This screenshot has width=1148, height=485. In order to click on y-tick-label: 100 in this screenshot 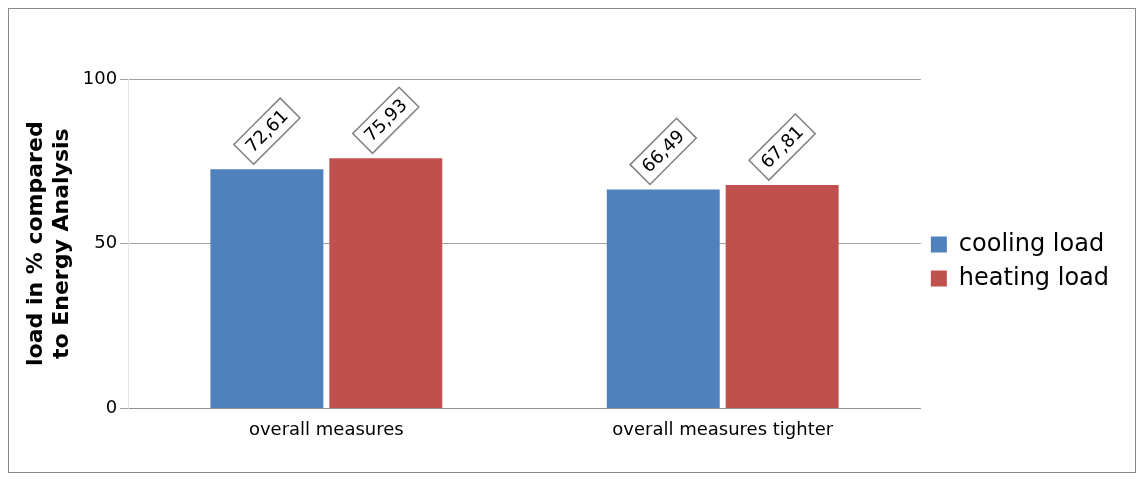, I will do `click(100, 77)`.